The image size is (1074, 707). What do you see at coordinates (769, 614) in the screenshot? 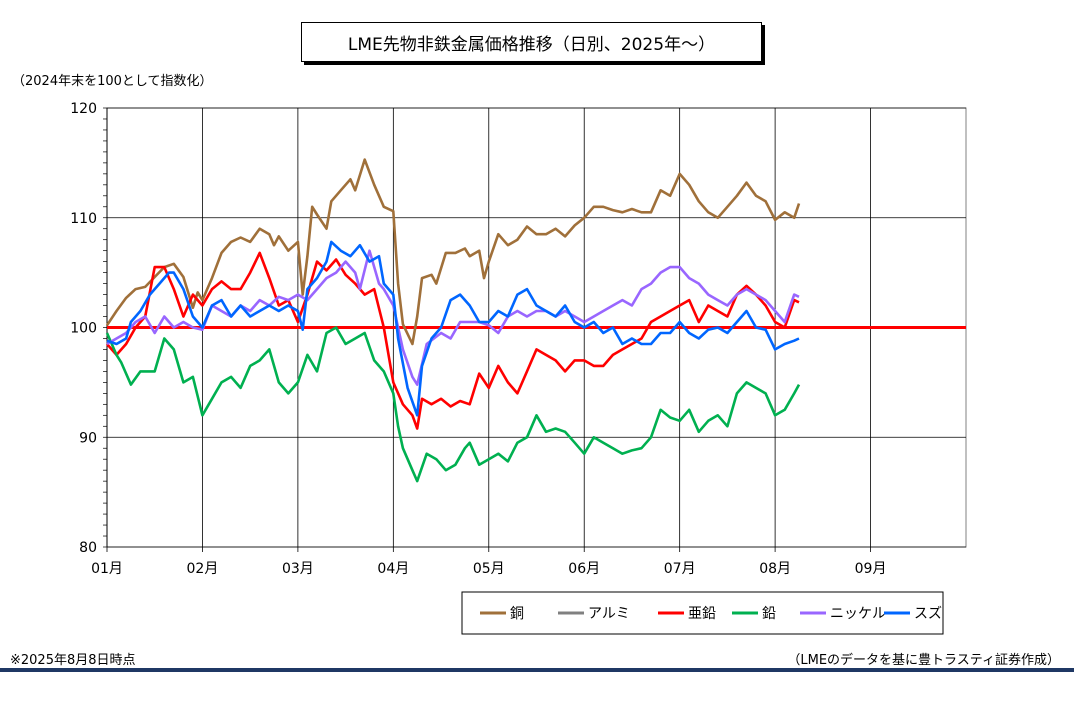
I see `legend-label-3: 鉛` at bounding box center [769, 614].